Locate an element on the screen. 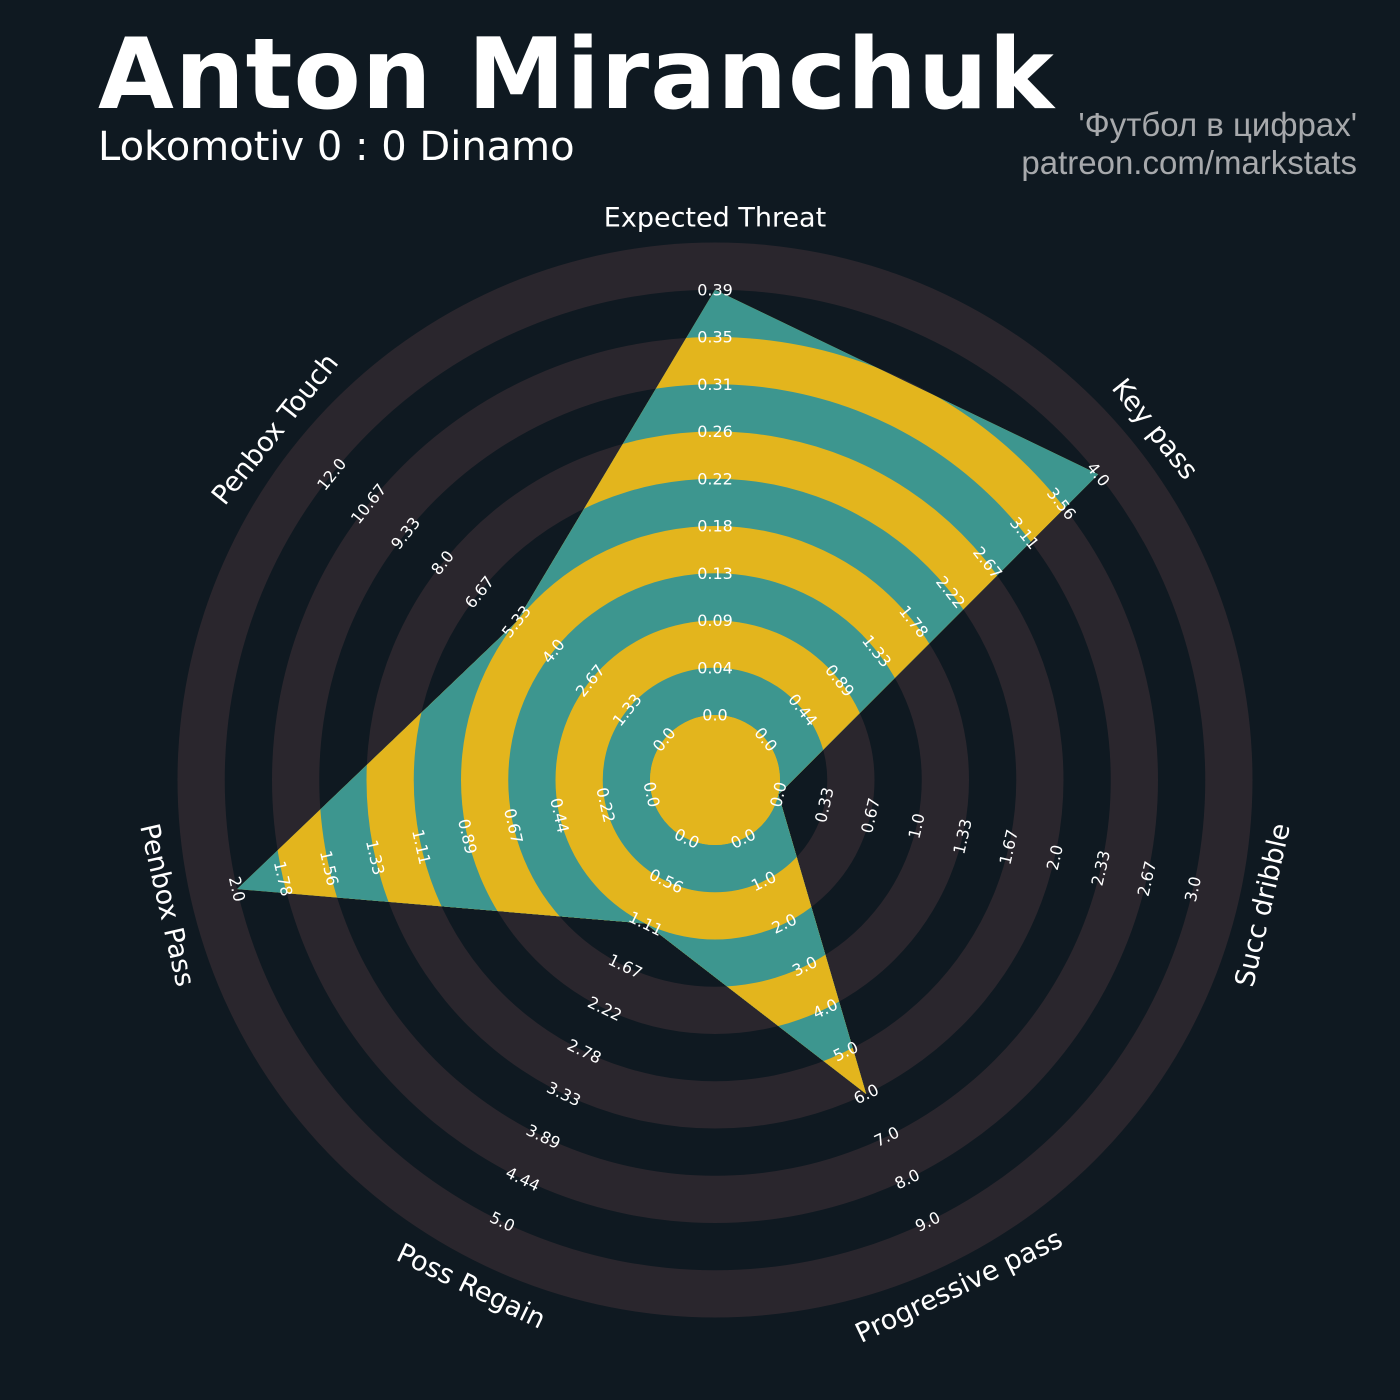 This screenshot has height=1400, width=1400. tick-label: 0.26 is located at coordinates (715, 431).